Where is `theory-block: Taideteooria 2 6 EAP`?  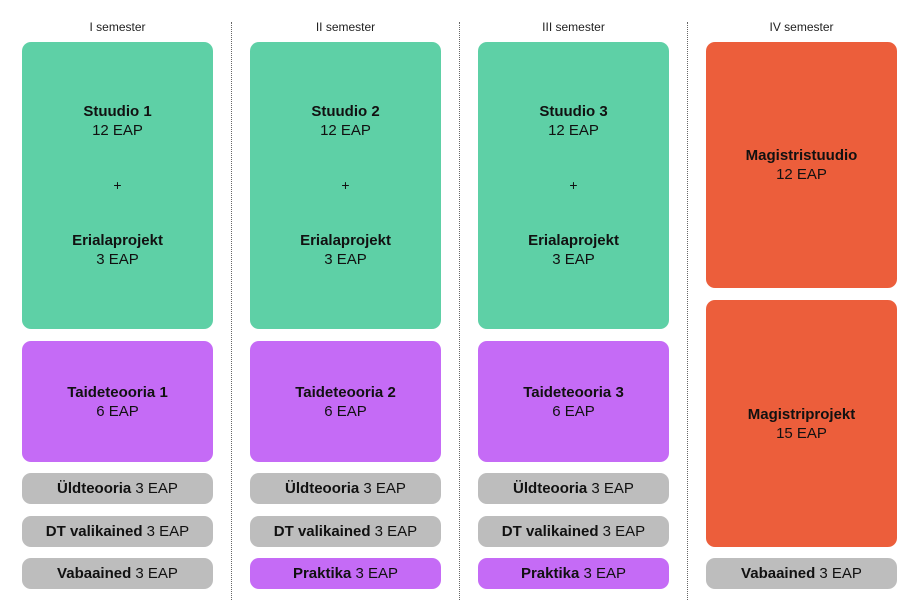 theory-block: Taideteooria 2 6 EAP is located at coordinates (345, 401).